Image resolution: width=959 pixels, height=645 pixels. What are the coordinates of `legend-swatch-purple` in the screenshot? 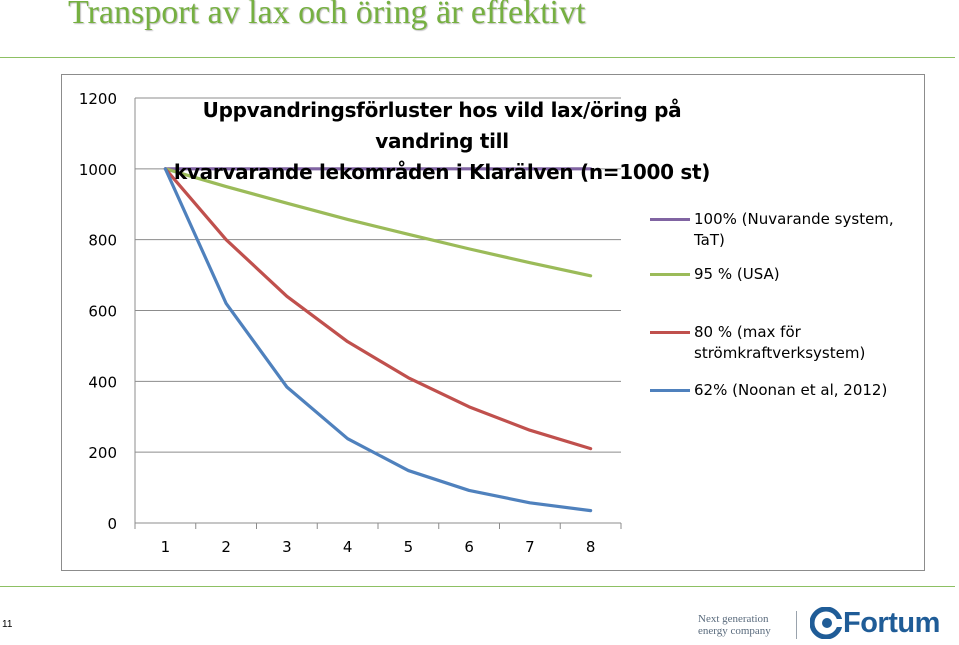 It's located at (670, 219).